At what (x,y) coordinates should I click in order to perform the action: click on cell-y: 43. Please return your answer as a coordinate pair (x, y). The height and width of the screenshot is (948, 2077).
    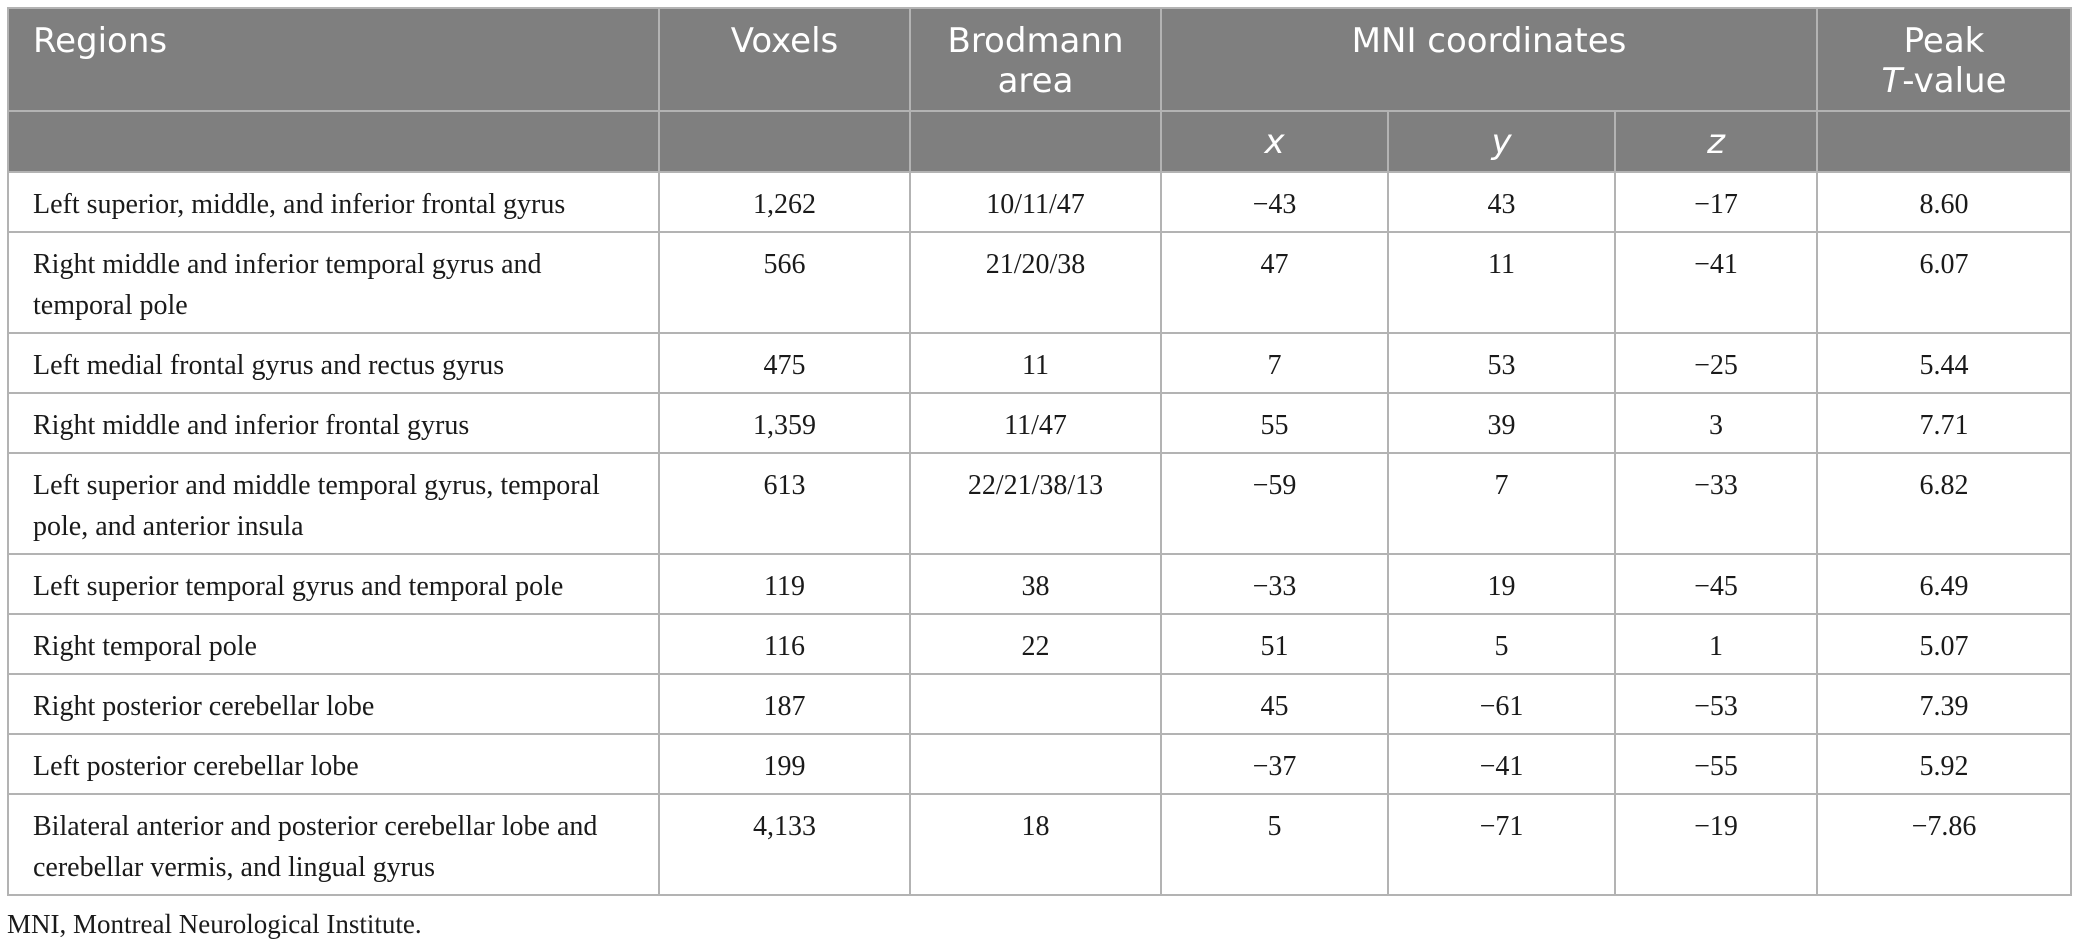
    Looking at the image, I should click on (1501, 202).